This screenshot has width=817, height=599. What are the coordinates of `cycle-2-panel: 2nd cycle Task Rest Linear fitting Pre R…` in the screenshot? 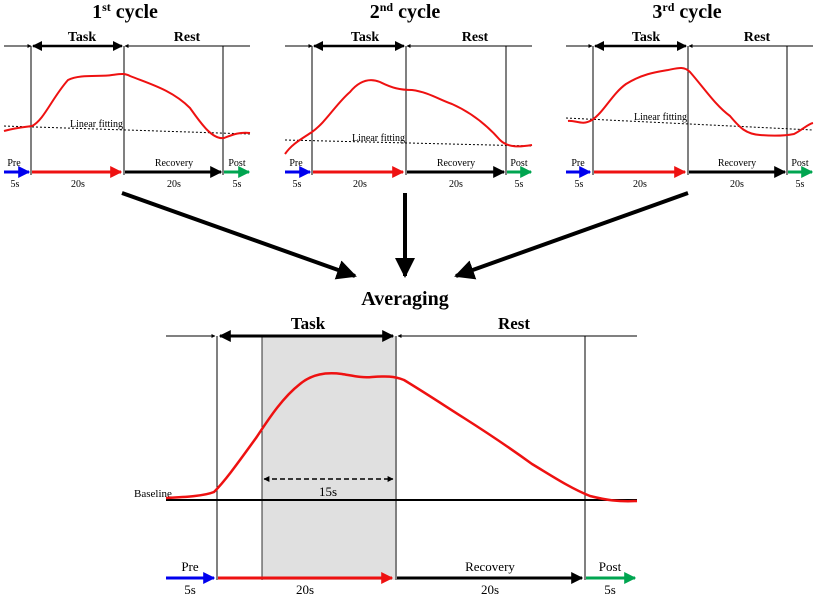 It's located at (408, 95).